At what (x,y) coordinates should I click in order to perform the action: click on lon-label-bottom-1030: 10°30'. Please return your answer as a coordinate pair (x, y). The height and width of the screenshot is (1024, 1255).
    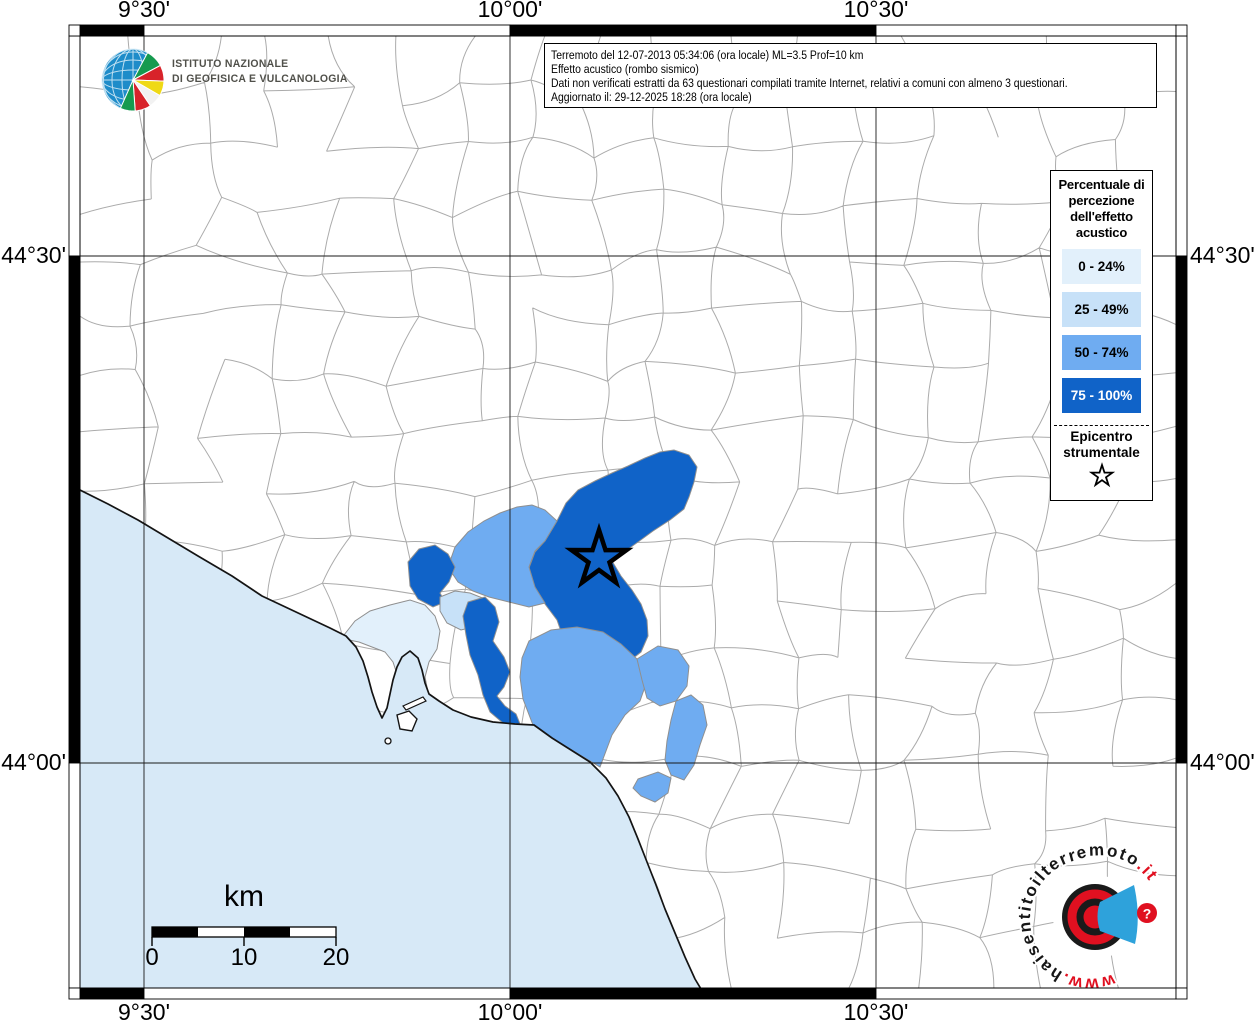
    Looking at the image, I should click on (876, 1011).